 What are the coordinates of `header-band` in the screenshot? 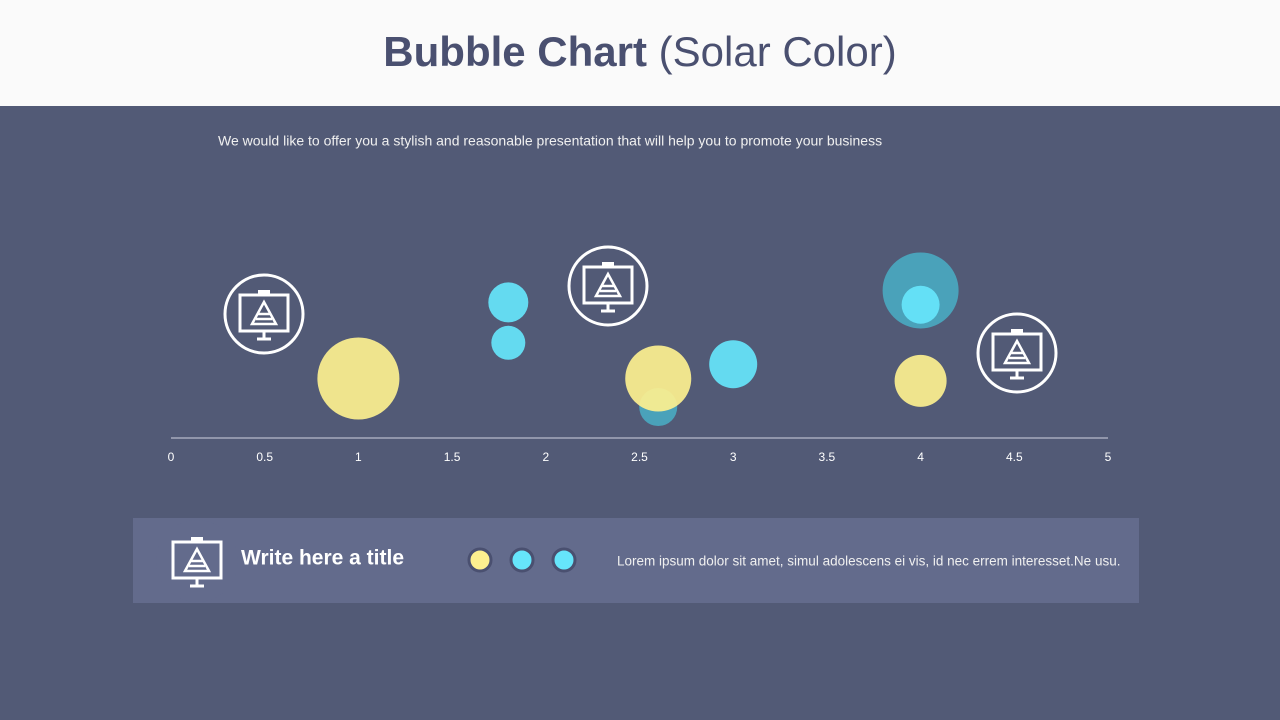 It's located at (640, 53).